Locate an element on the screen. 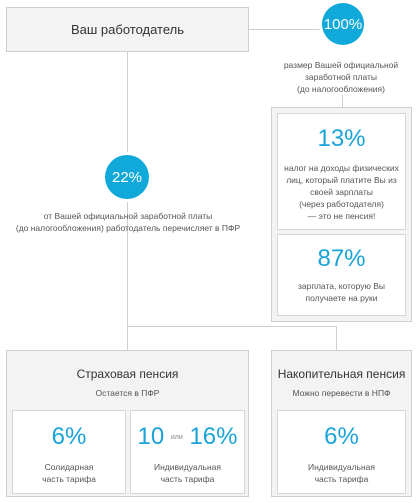 Image resolution: width=418 pixels, height=503 pixels. solidarity-caption-line: Солидарная is located at coordinates (69, 467).